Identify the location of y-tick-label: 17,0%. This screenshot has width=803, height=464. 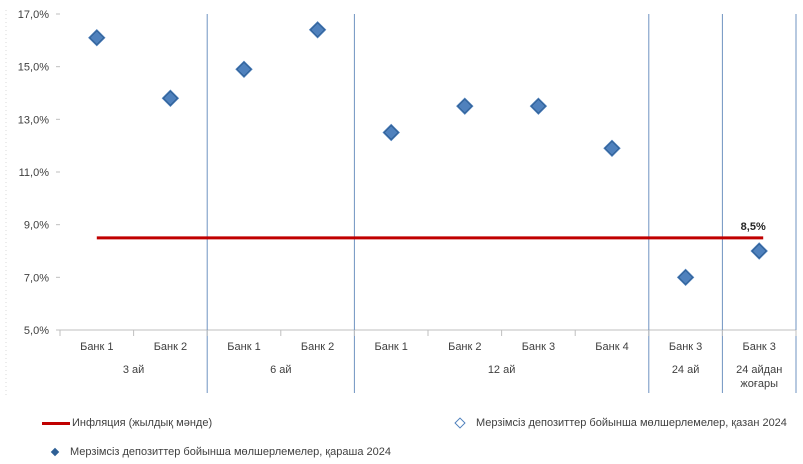
(33, 15).